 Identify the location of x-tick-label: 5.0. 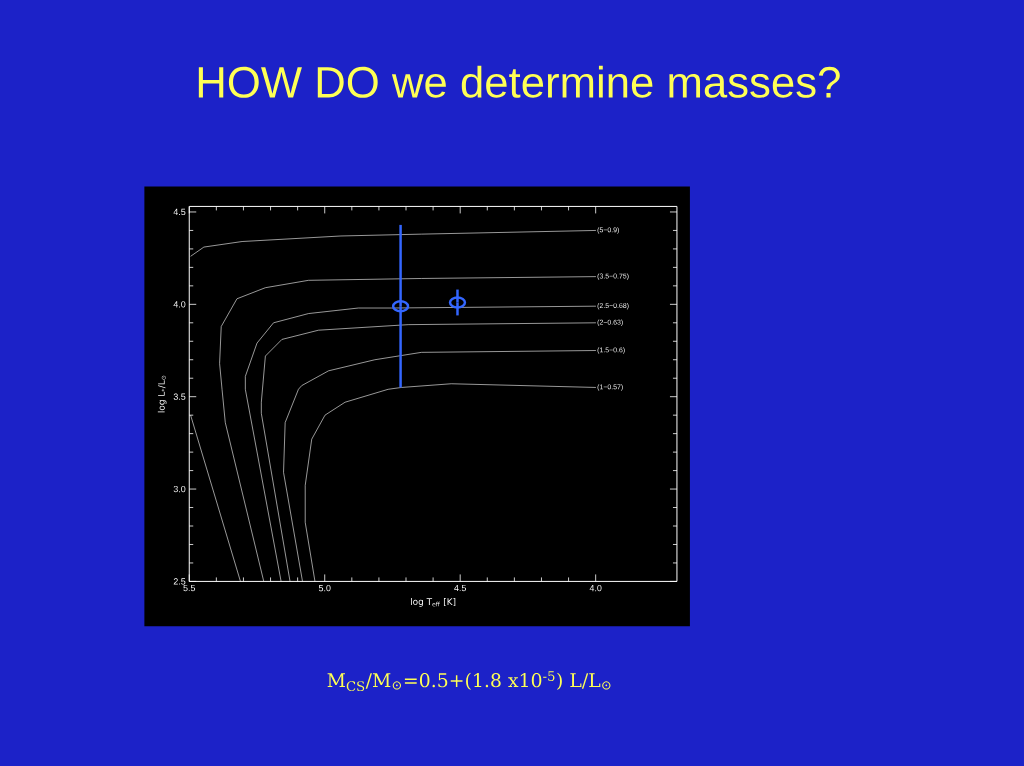
(324, 588).